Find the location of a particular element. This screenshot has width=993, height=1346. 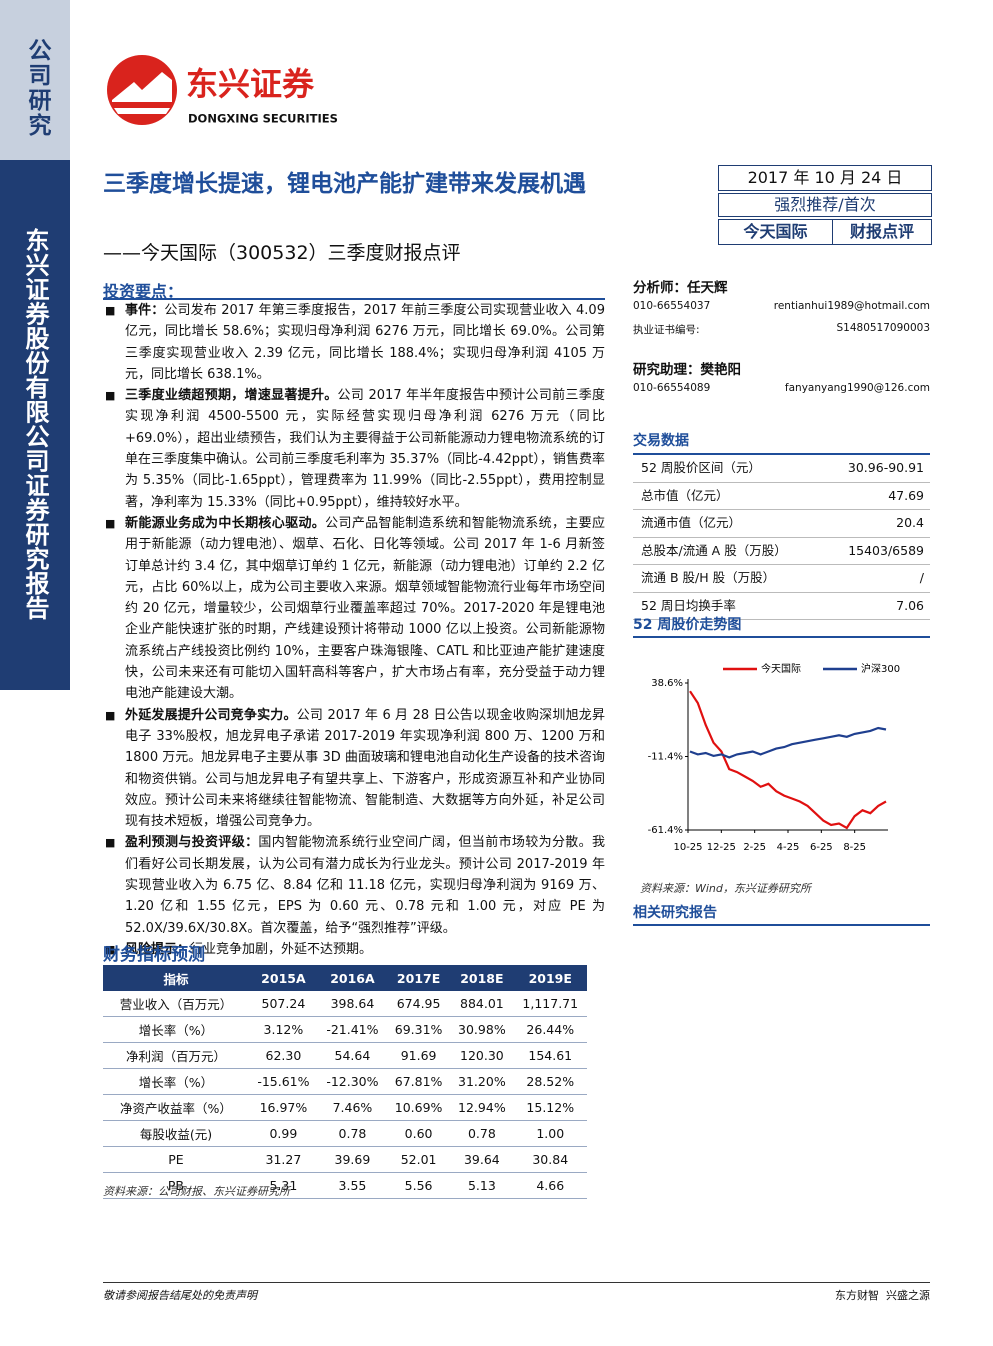

table-cell: -15.61% is located at coordinates (283, 1081).